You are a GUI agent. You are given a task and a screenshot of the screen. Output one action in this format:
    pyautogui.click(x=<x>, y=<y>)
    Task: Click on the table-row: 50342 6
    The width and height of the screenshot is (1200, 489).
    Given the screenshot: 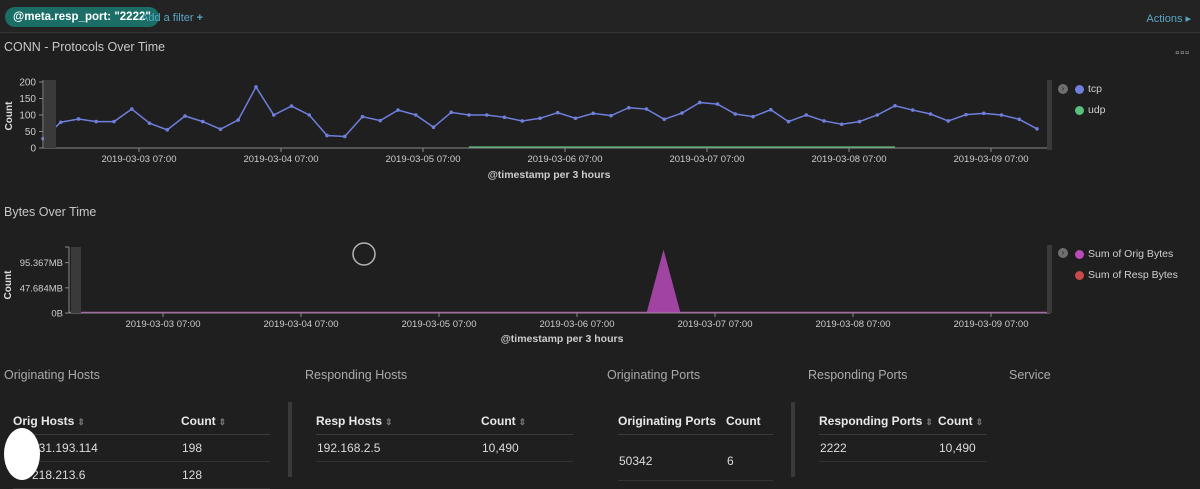 What is the action you would take?
    pyautogui.click(x=695, y=457)
    